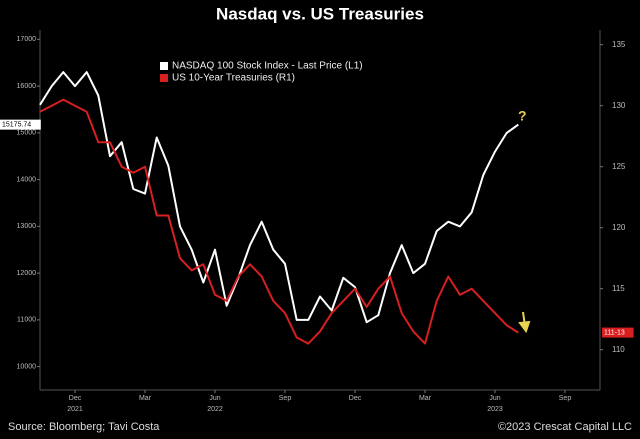 The width and height of the screenshot is (640, 439). I want to click on value-label: 111-13, so click(614, 332).